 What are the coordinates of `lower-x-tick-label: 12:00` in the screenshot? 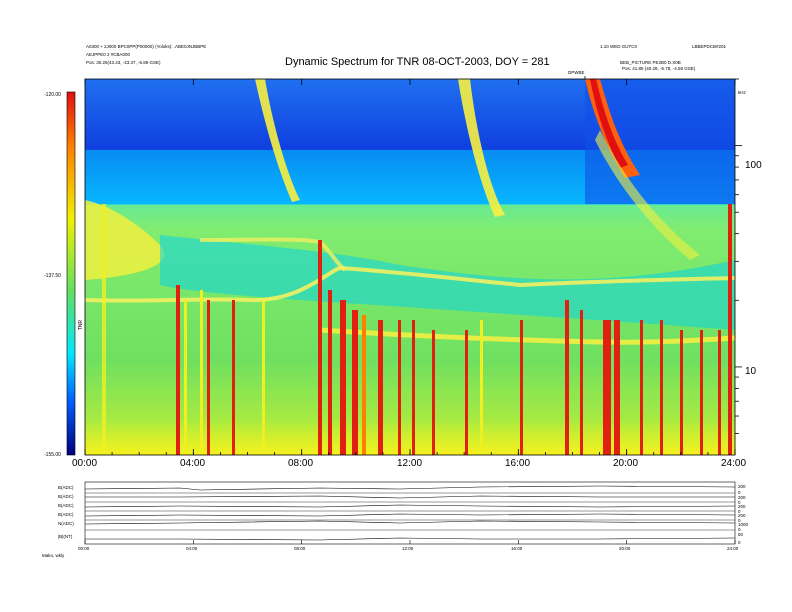 It's located at (408, 548).